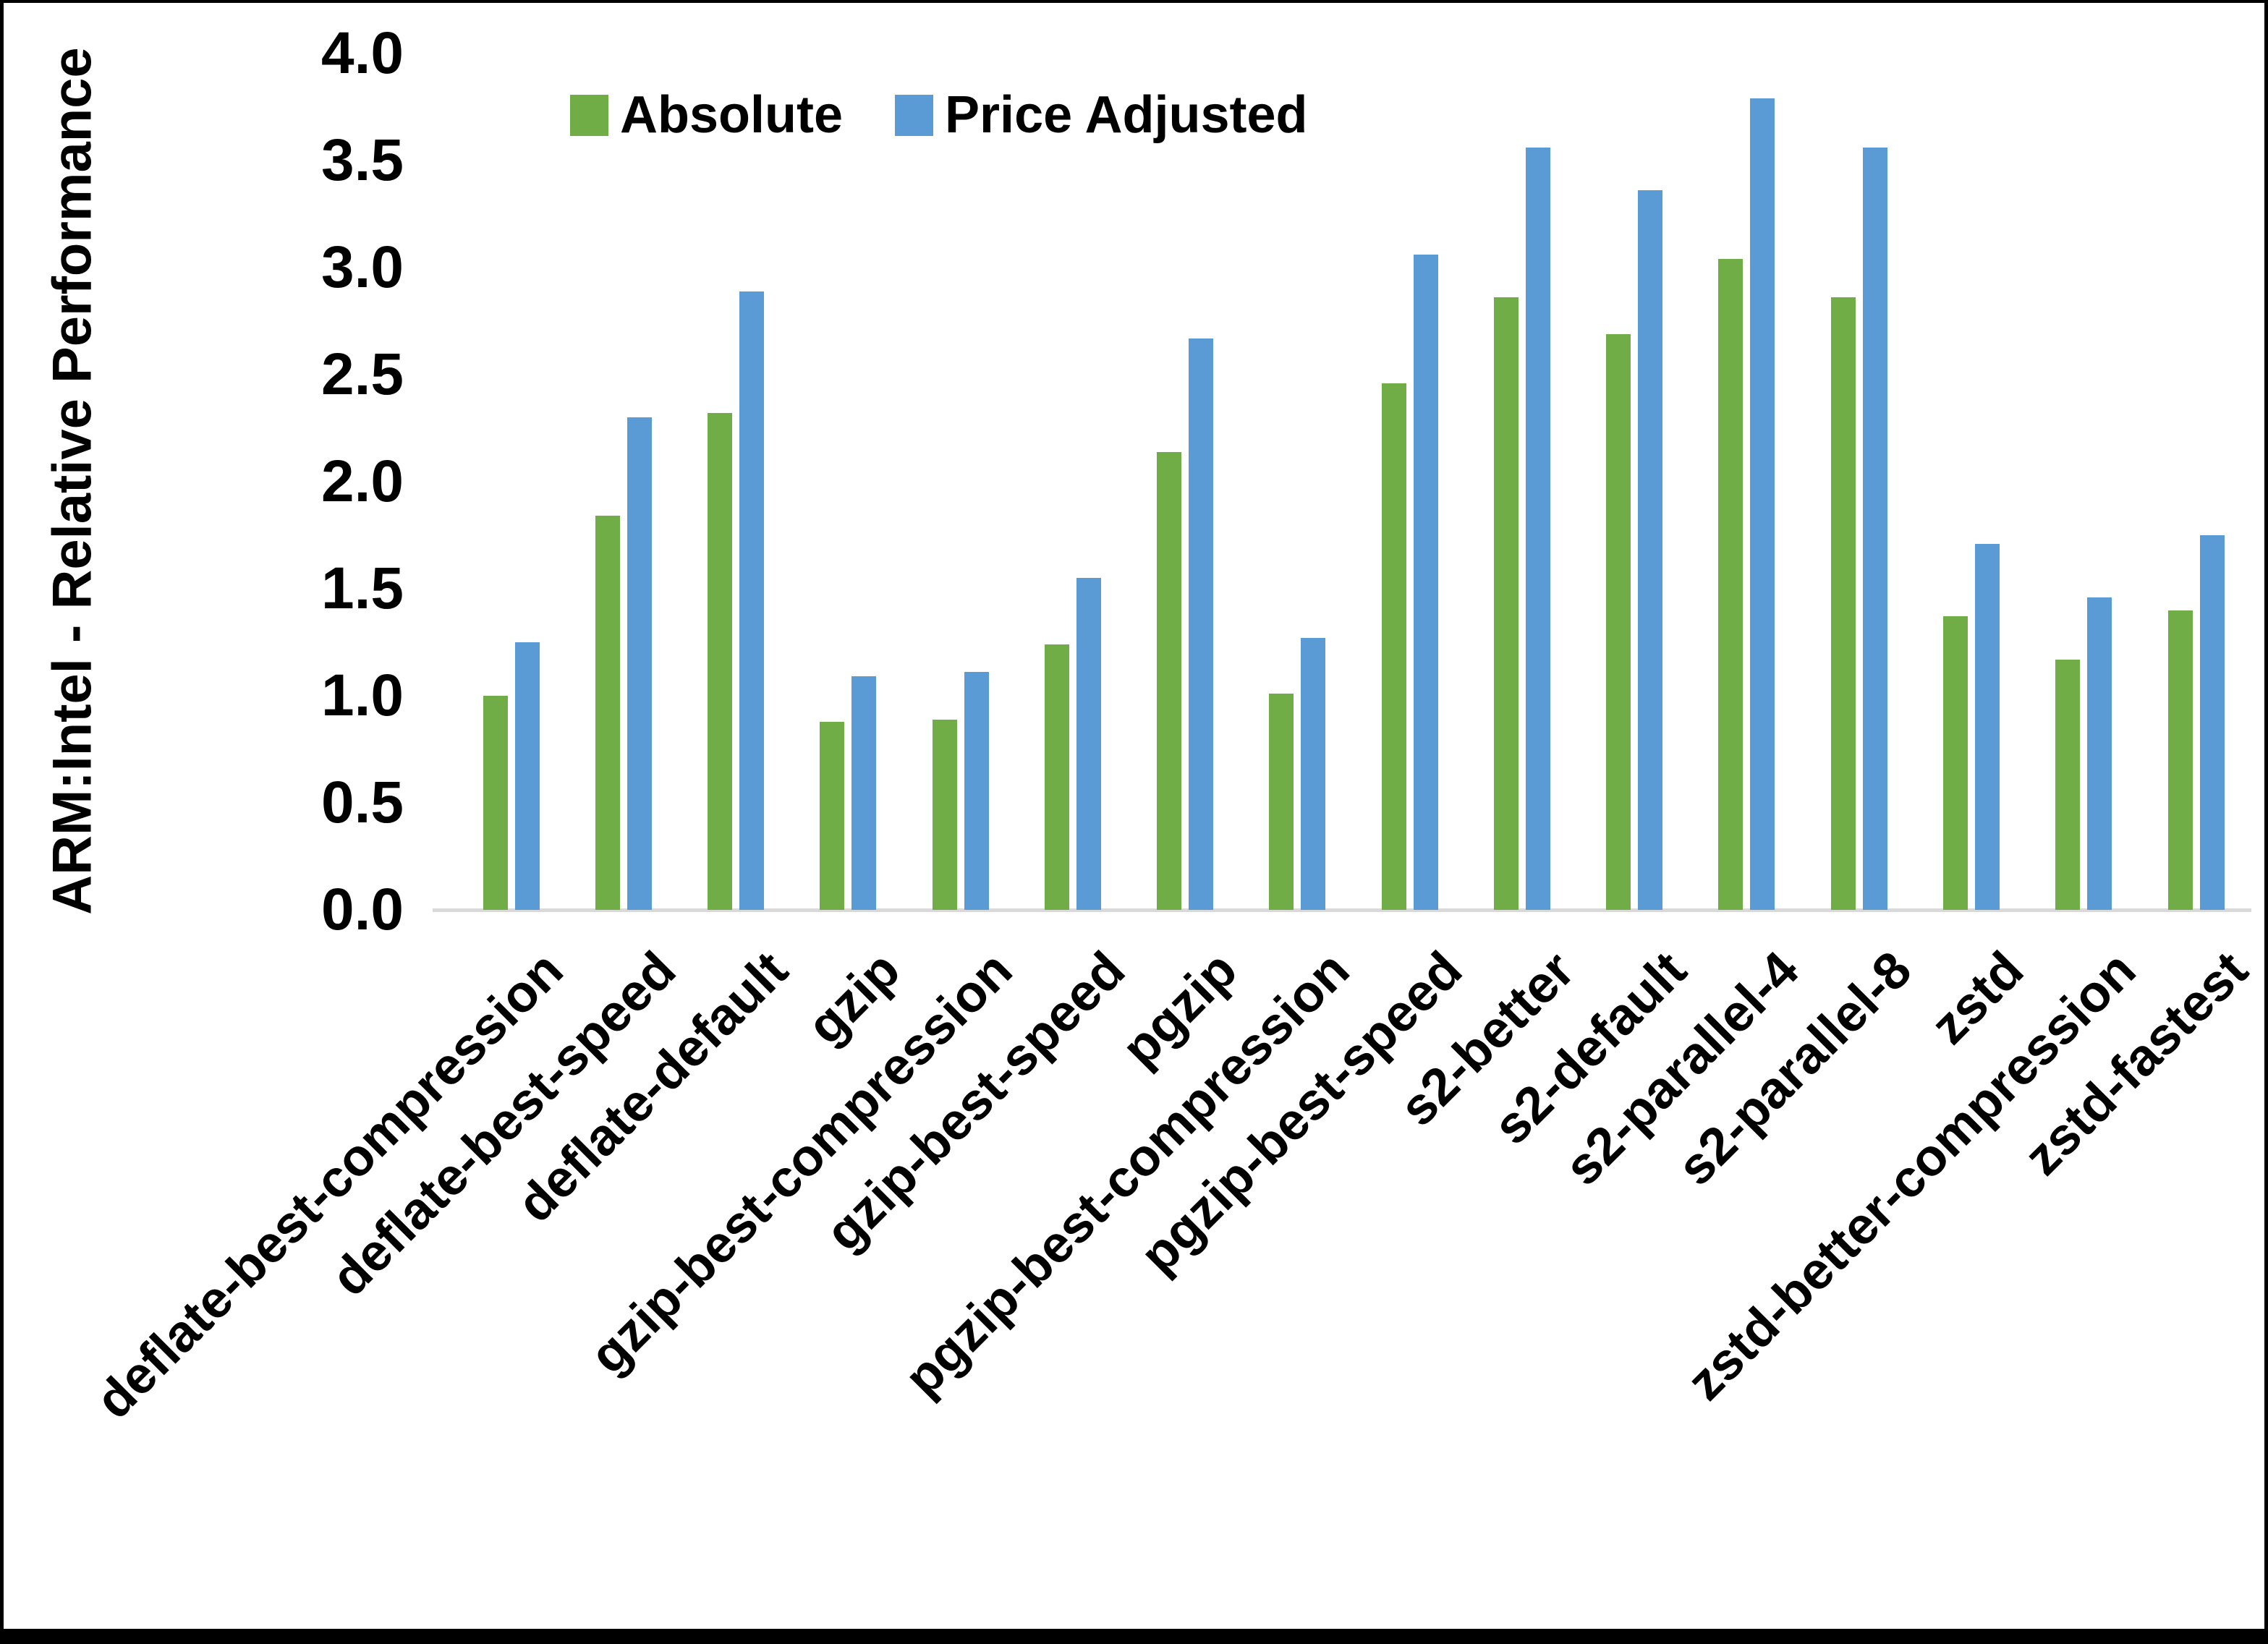  What do you see at coordinates (329, 1185) in the screenshot?
I see `x-axis-label: deflate-best-compression` at bounding box center [329, 1185].